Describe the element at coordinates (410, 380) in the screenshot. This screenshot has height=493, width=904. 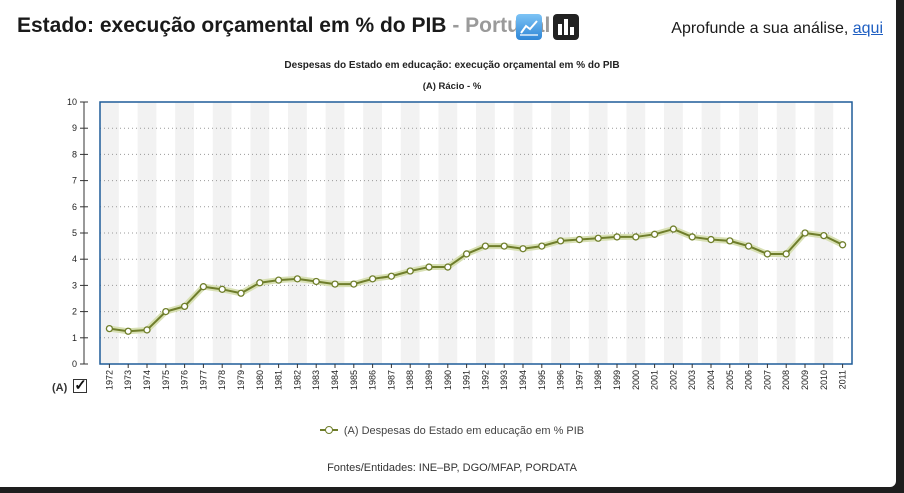
I see `x-tick-label: 1988` at that location.